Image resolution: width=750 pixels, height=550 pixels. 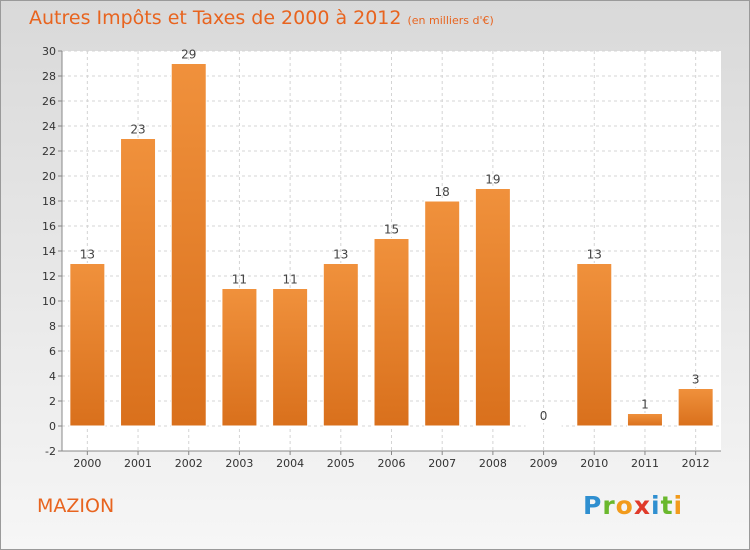 What do you see at coordinates (49, 51) in the screenshot?
I see `y-tick-label: 30` at bounding box center [49, 51].